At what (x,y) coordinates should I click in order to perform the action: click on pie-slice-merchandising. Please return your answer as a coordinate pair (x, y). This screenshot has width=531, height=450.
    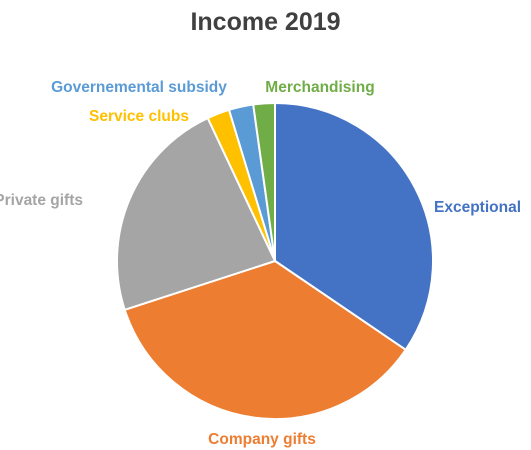
    Looking at the image, I should click on (264, 181).